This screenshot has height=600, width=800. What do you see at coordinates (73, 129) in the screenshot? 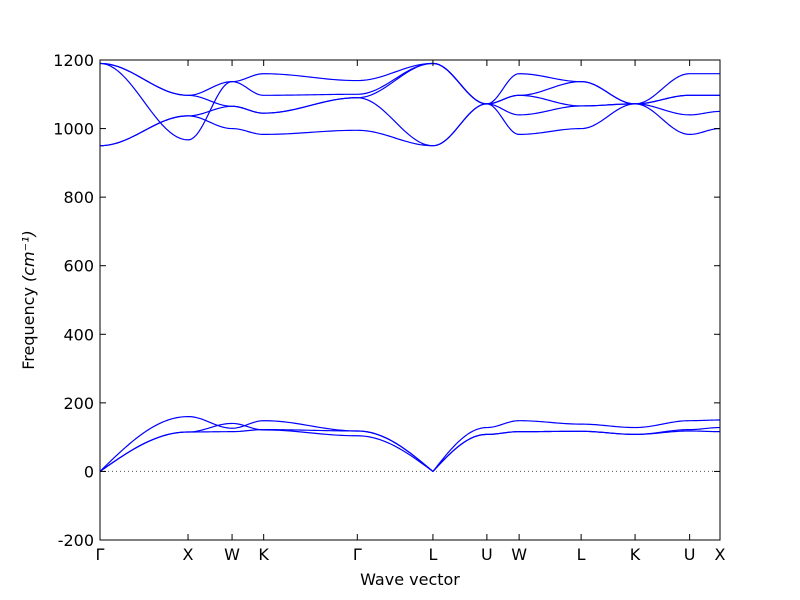
I see `y-tick-label: 1000` at bounding box center [73, 129].